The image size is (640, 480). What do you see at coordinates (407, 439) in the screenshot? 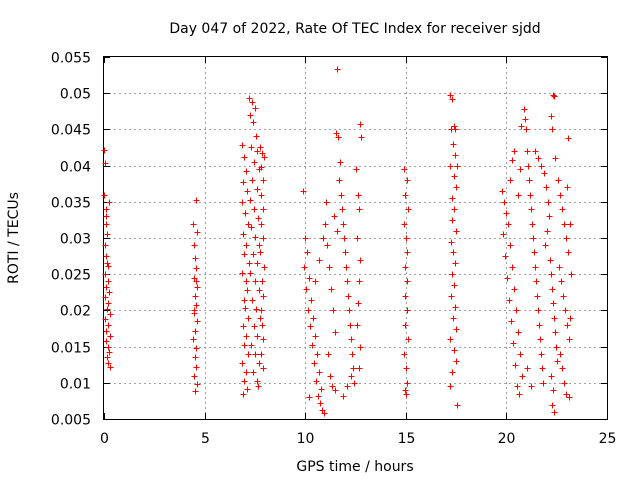
I see `x-tick-label: 15` at bounding box center [407, 439].